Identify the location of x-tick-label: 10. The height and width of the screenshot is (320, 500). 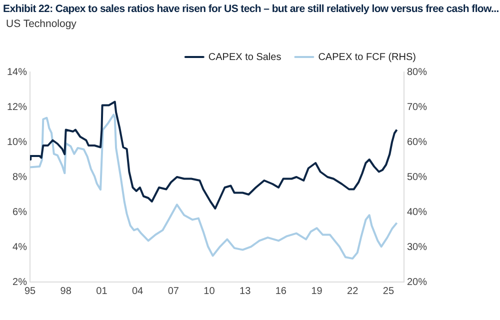
(210, 291).